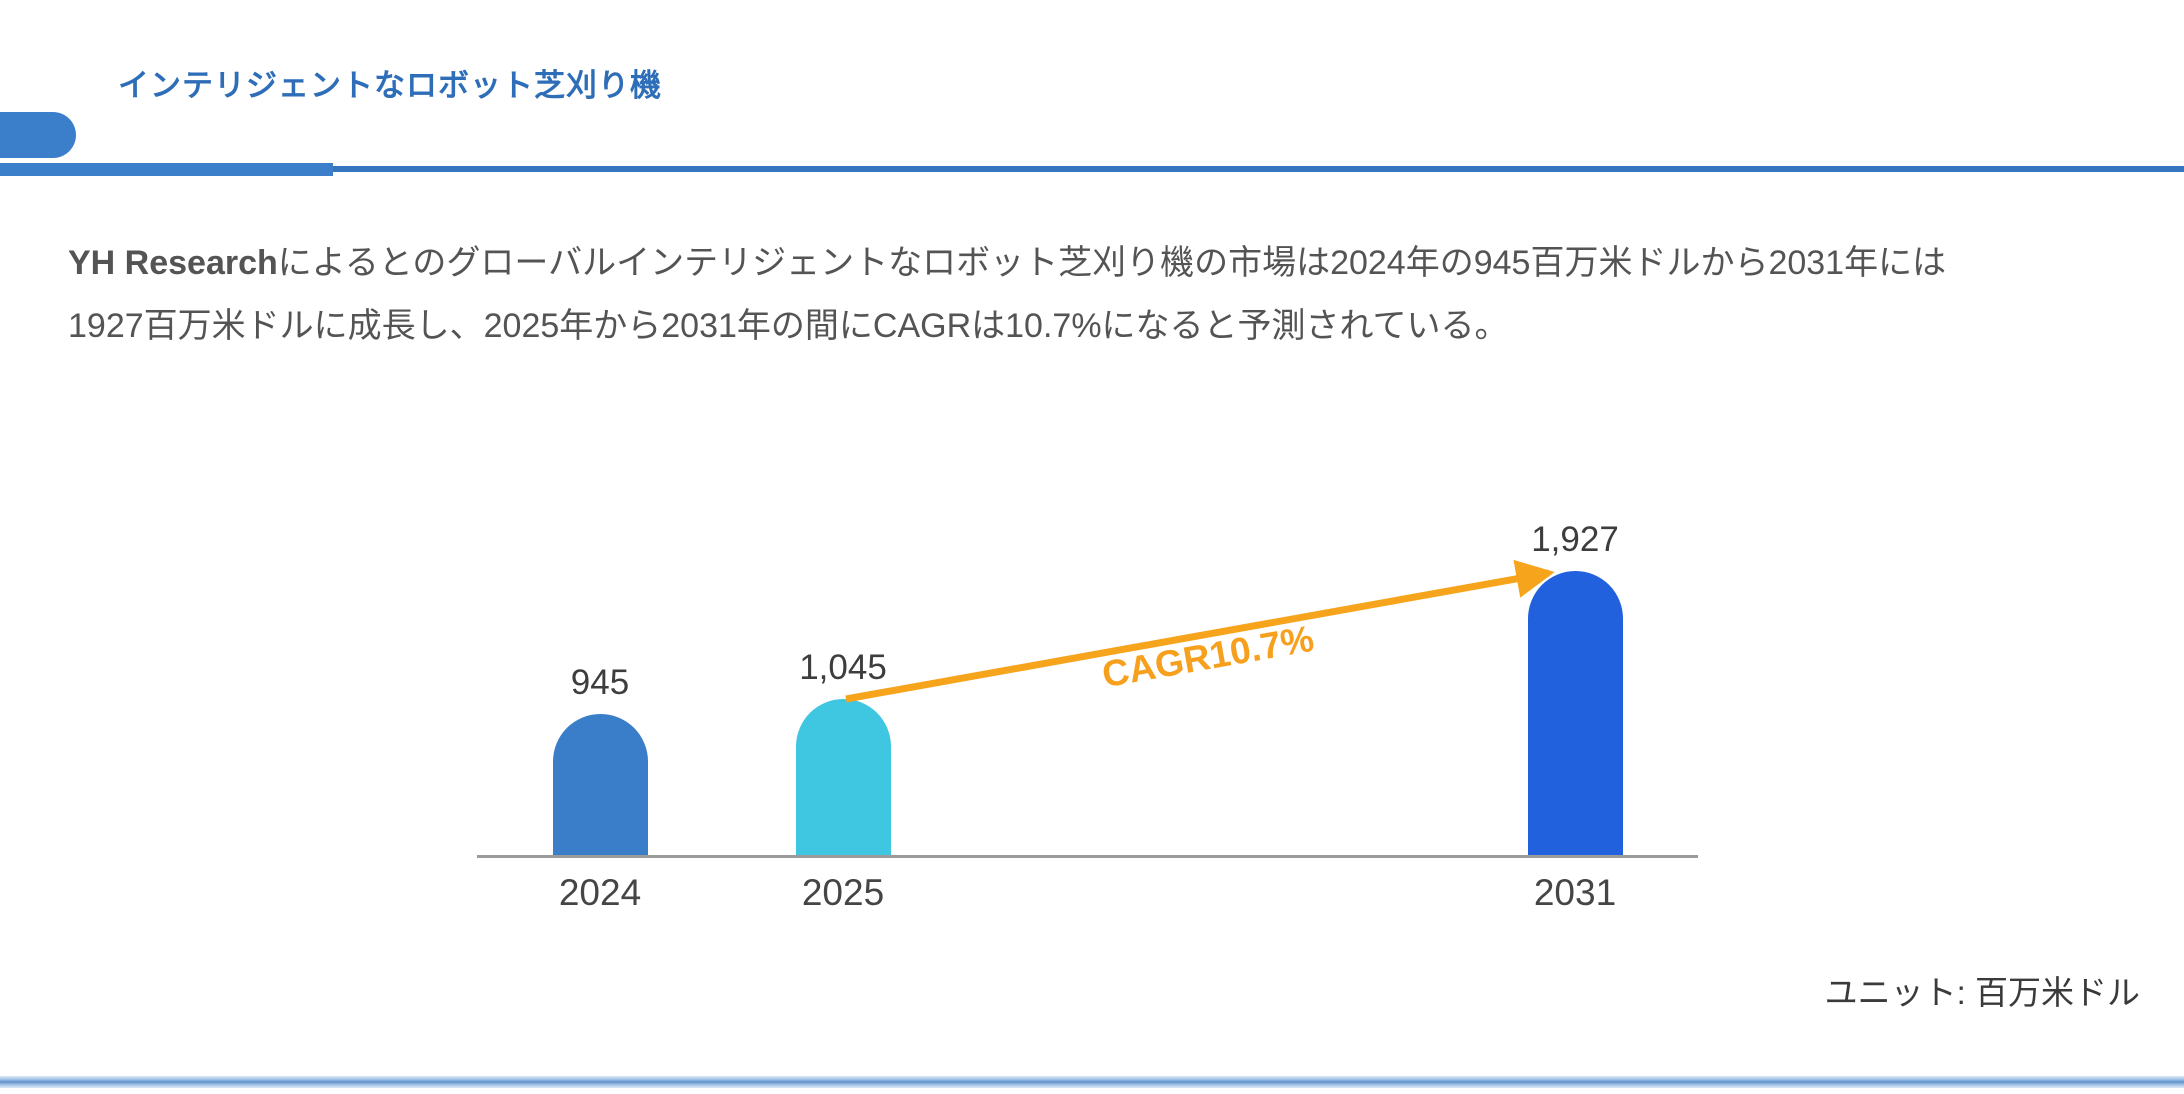 The image size is (2184, 1094). What do you see at coordinates (173, 263) in the screenshot?
I see `summary-text-run: YH Research` at bounding box center [173, 263].